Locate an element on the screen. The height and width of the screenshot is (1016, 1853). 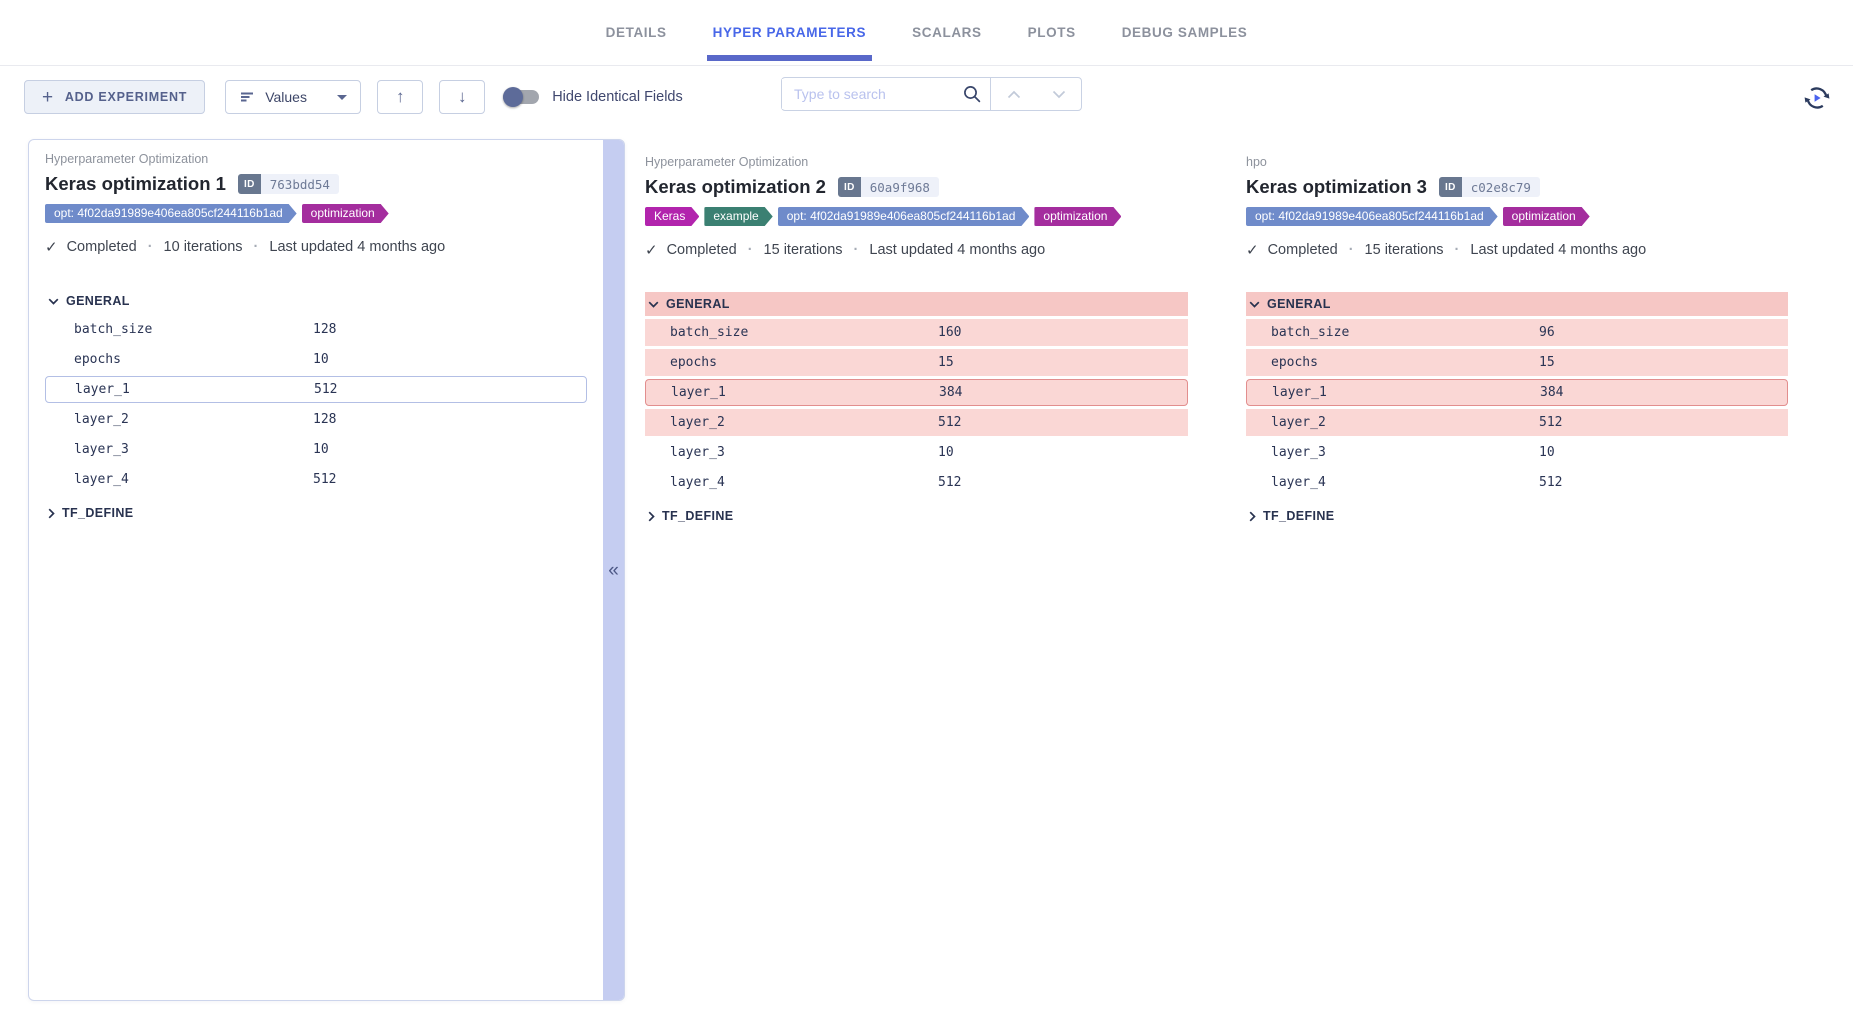
param-row-diff: batch_size 96 is located at coordinates (1517, 332).